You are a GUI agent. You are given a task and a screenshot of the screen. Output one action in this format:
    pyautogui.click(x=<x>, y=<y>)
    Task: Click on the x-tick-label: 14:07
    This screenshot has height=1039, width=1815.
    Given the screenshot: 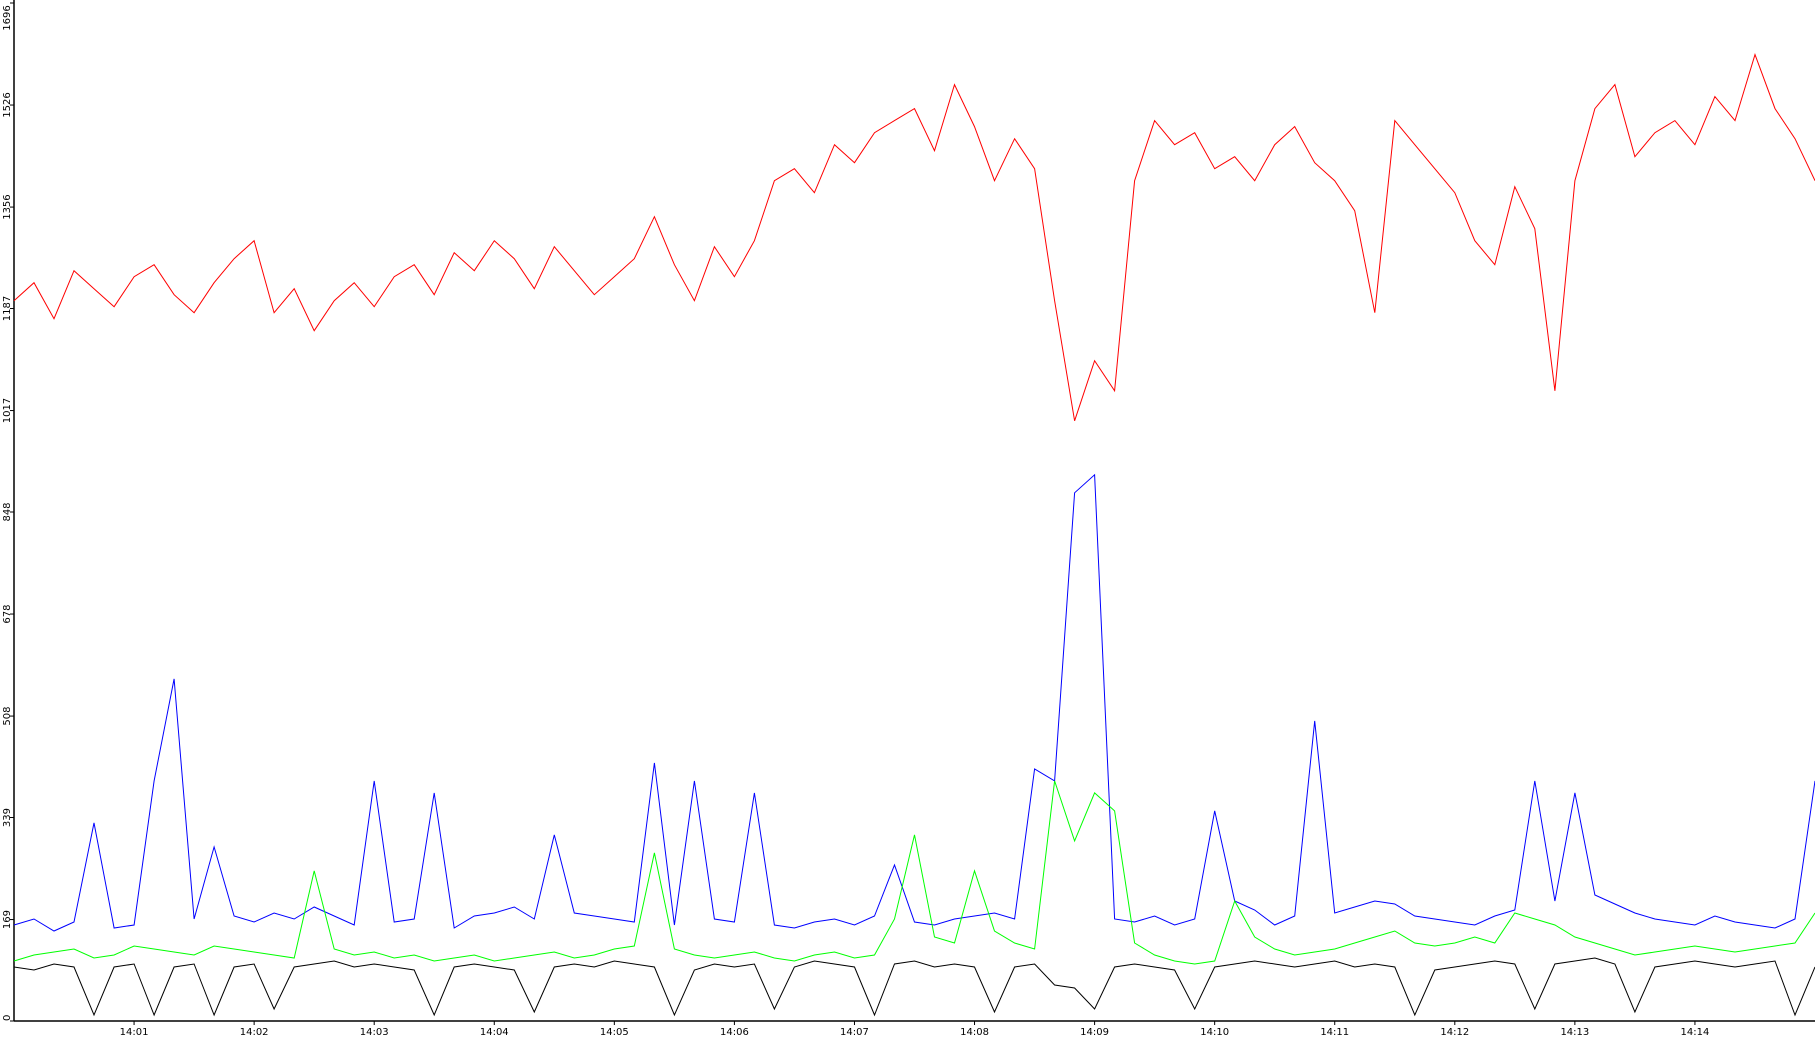 What is the action you would take?
    pyautogui.click(x=854, y=1032)
    